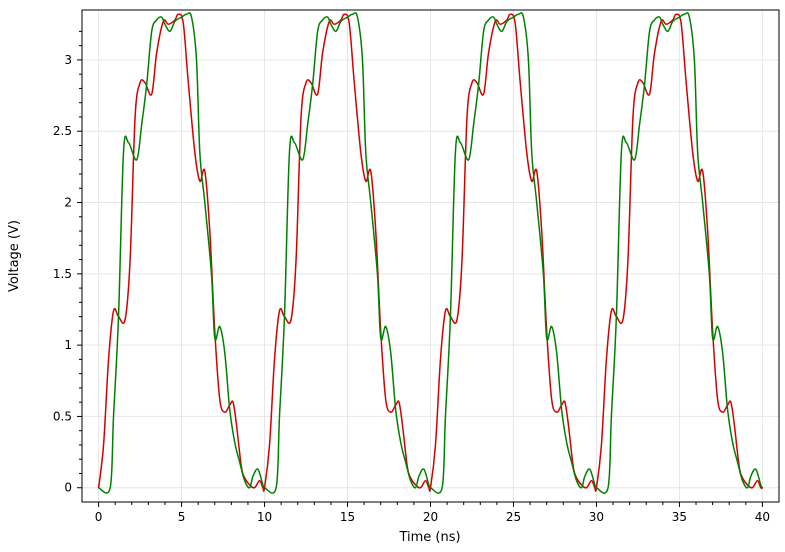  What do you see at coordinates (68, 345) in the screenshot?
I see `y-tick-label: 1` at bounding box center [68, 345].